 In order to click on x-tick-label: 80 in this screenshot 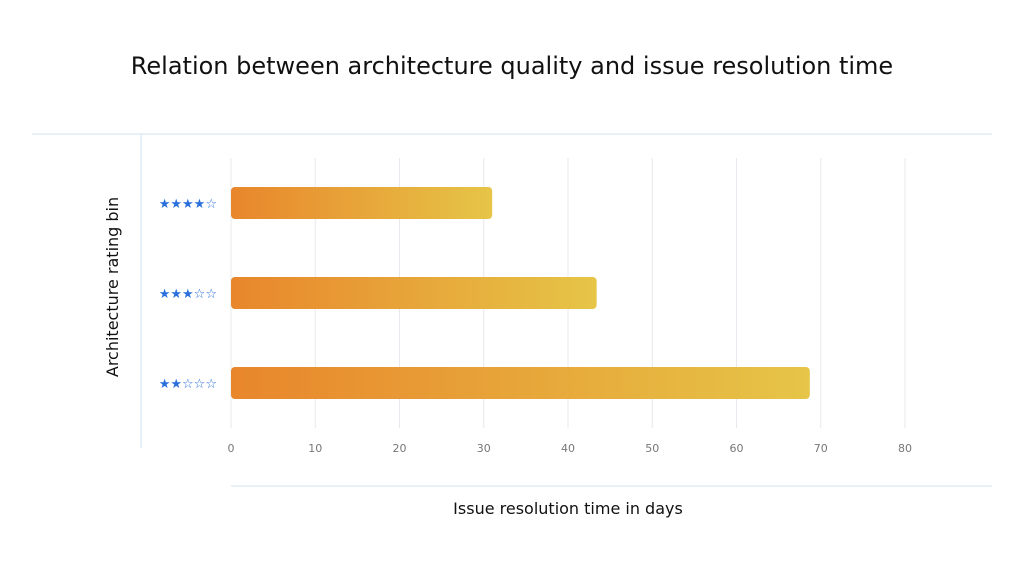, I will do `click(905, 448)`.